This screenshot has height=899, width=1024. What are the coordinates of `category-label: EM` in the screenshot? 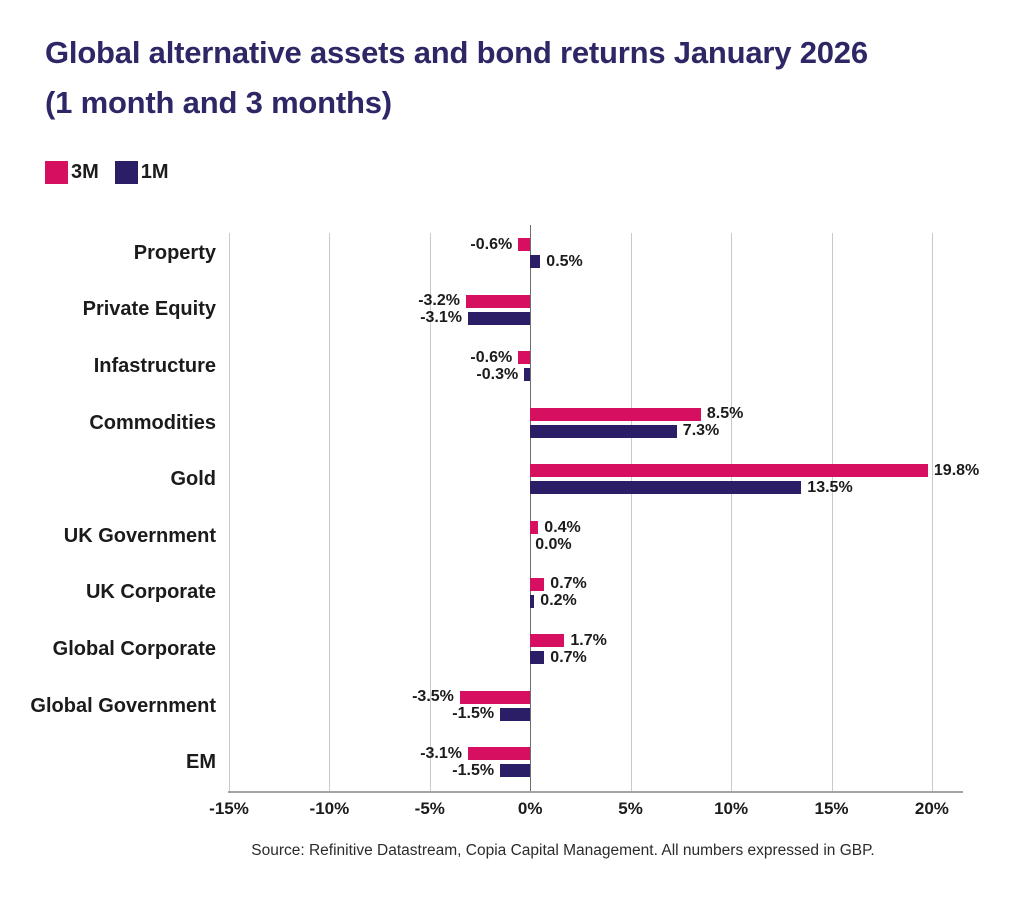 It's located at (201, 762).